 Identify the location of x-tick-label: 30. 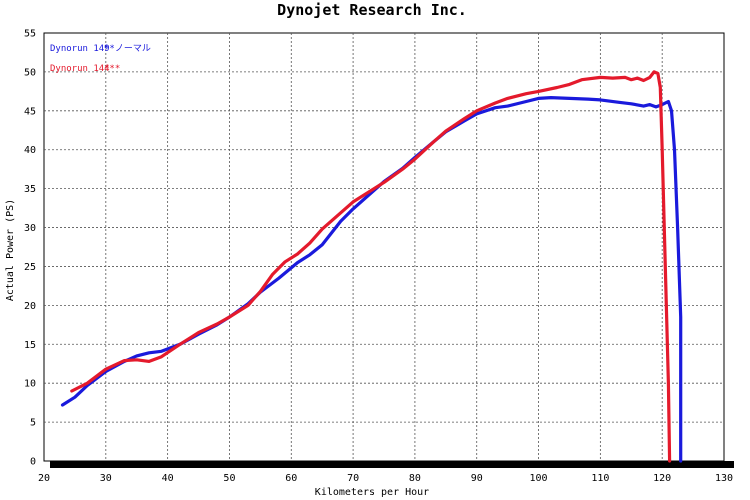
(106, 478).